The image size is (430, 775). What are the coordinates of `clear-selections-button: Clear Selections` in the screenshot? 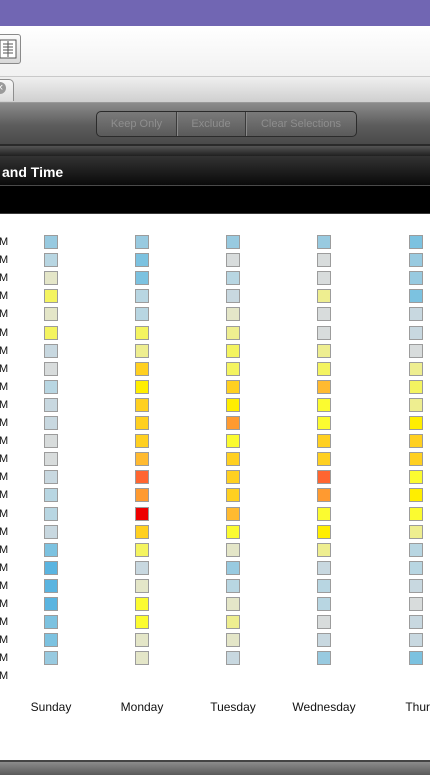 It's located at (300, 124).